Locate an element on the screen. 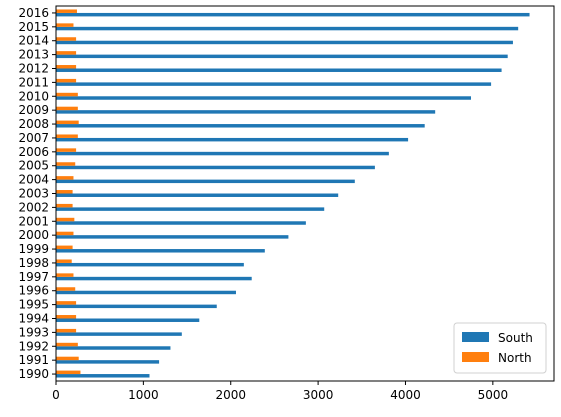  y-tick-label-2004: 2004 is located at coordinates (33, 180).